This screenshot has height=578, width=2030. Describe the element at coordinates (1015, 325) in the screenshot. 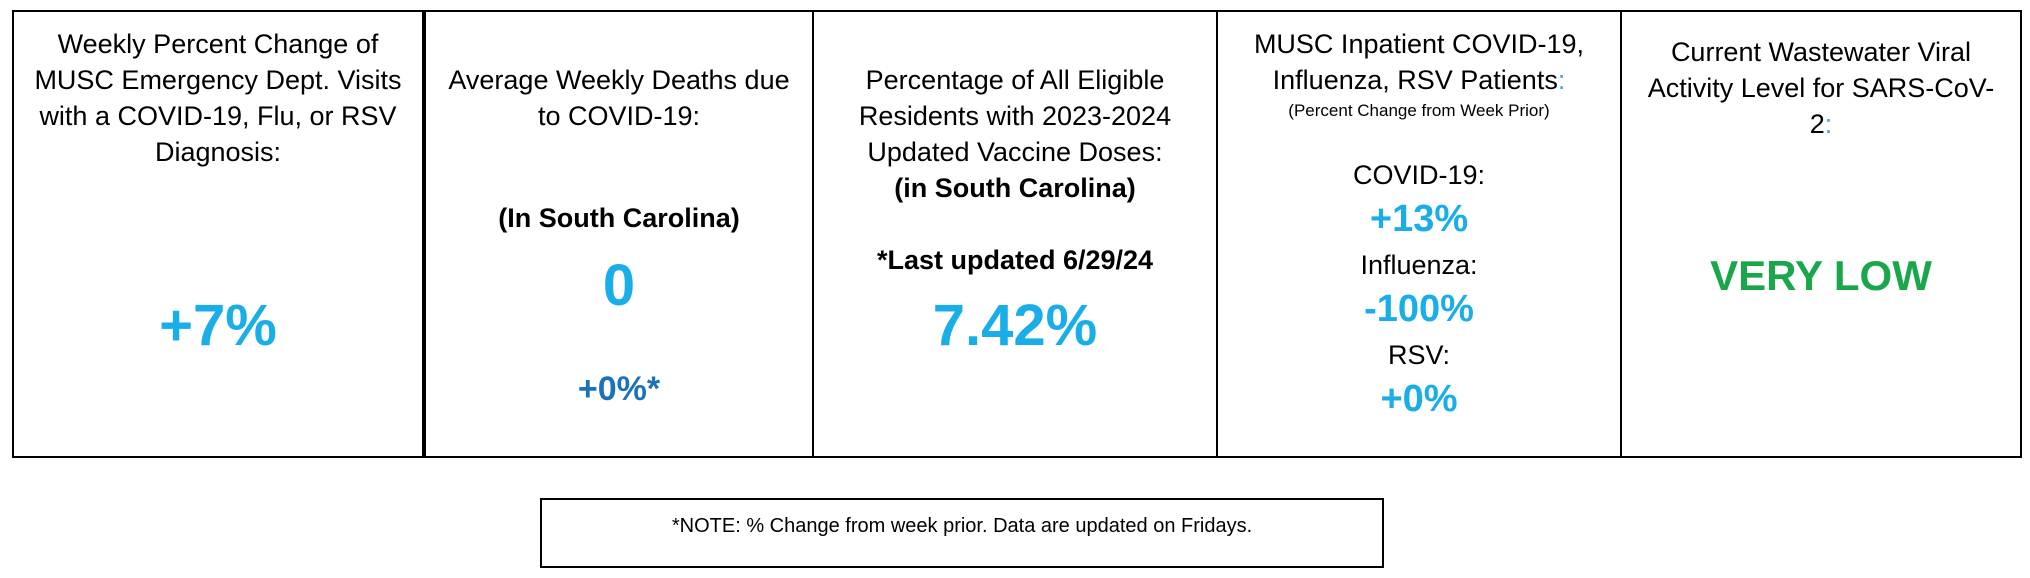

I see `vaccine-value: 7.42%` at that location.